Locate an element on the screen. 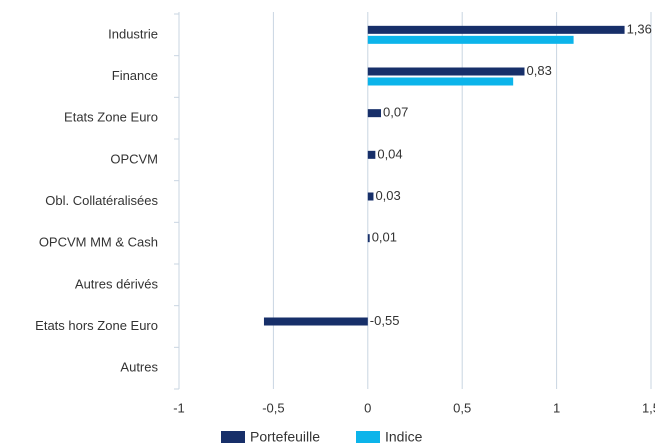 Image resolution: width=655 pixels, height=448 pixels. x-tick-label: 1 is located at coordinates (556, 407).